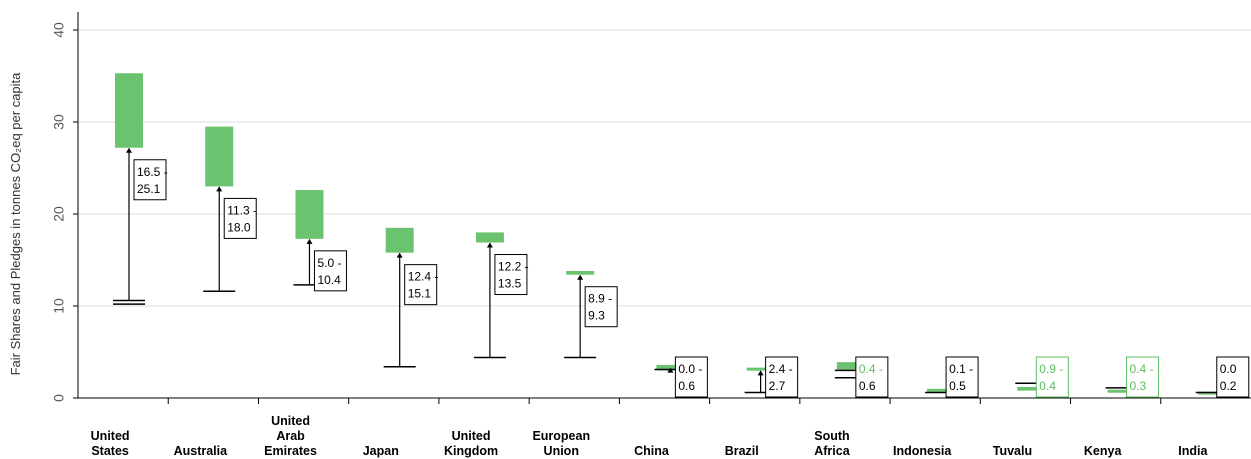 This screenshot has width=1251, height=459. I want to click on x-tick-label: Arab, so click(290, 436).